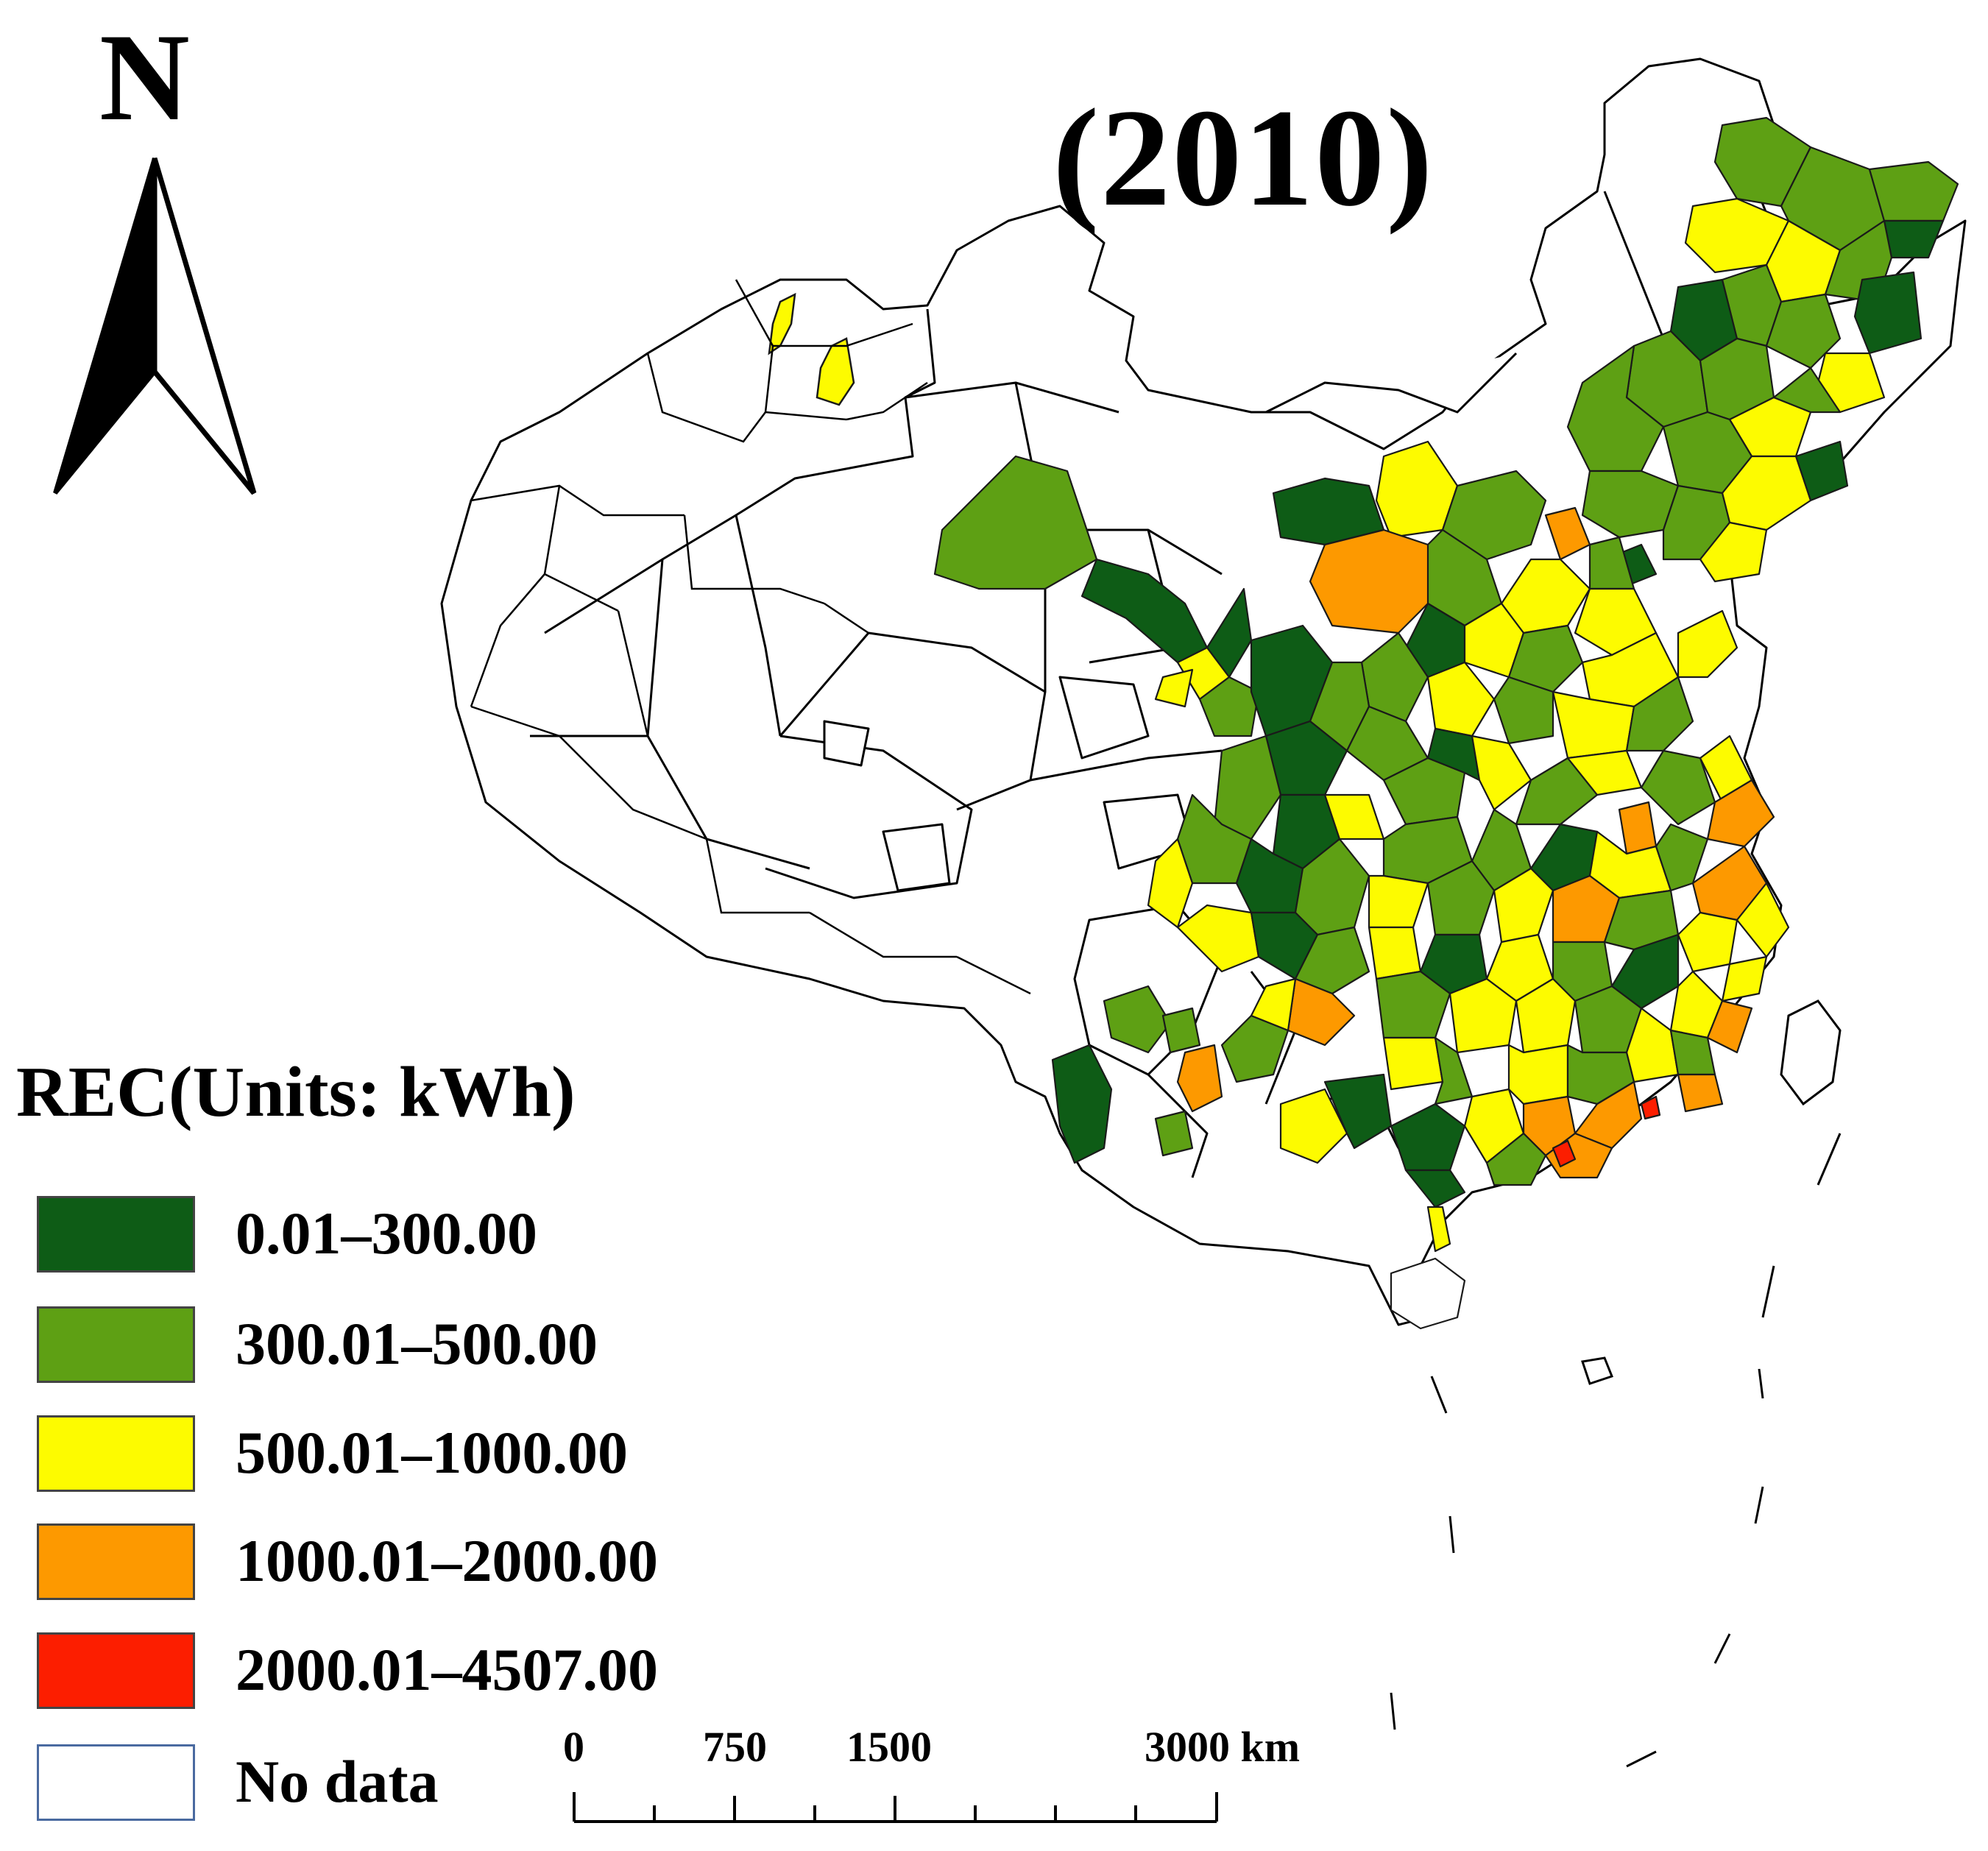  I want to click on legend-item: 500.01–1000.00, so click(405, 1455).